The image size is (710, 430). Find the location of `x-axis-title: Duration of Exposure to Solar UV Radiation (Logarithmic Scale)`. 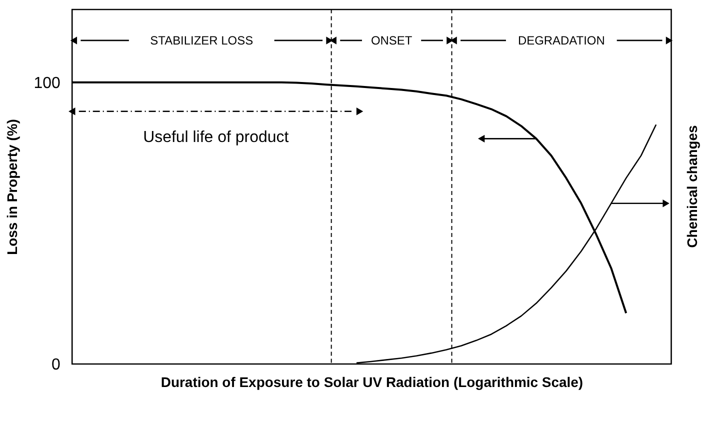

x-axis-title: Duration of Exposure to Solar UV Radiation (Logarithmic Scale) is located at coordinates (372, 382).